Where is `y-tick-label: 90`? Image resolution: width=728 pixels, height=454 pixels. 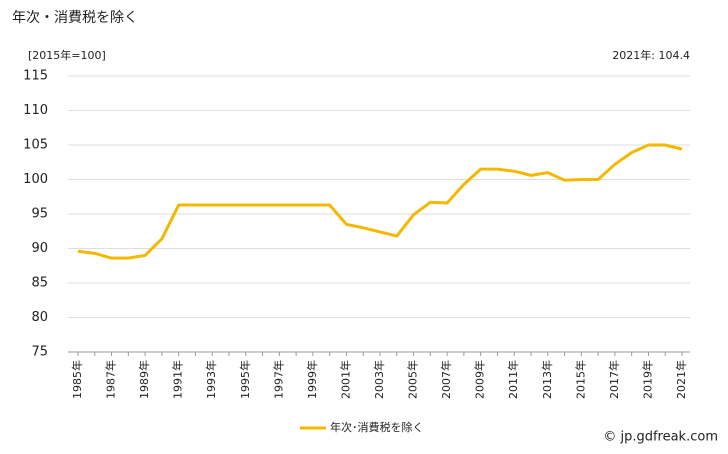 y-tick-label: 90 is located at coordinates (39, 248).